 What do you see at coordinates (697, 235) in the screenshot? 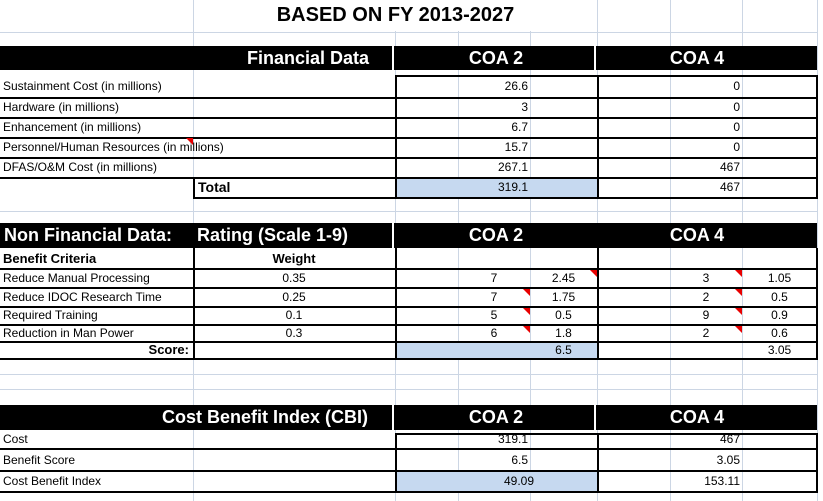
I see `non-financial-coa4-header: COA 4` at bounding box center [697, 235].